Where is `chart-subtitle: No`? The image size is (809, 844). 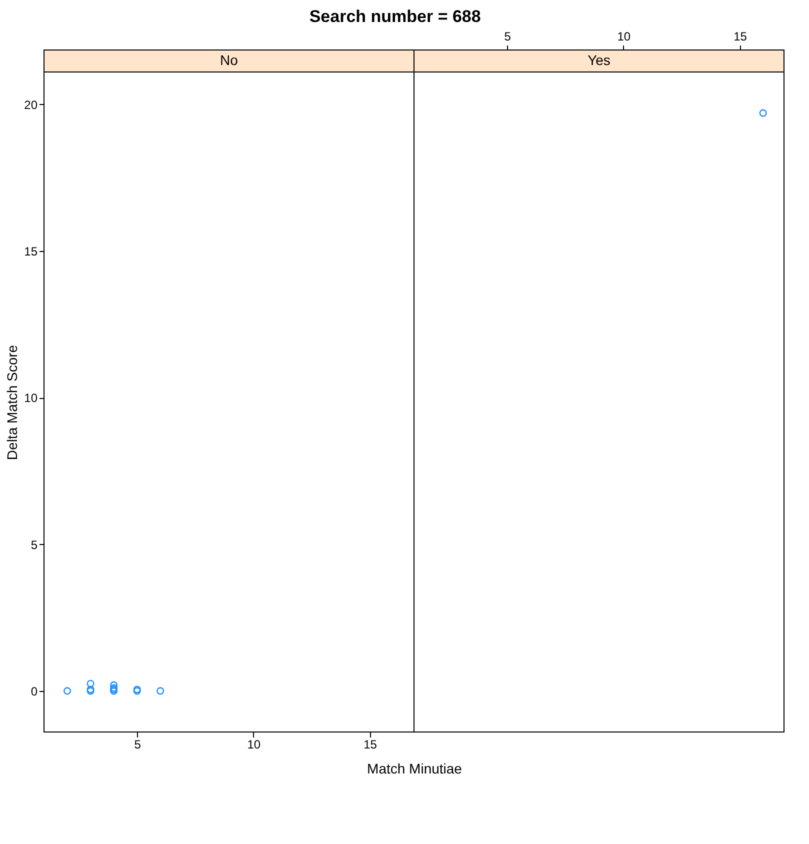
chart-subtitle: No is located at coordinates (229, 60).